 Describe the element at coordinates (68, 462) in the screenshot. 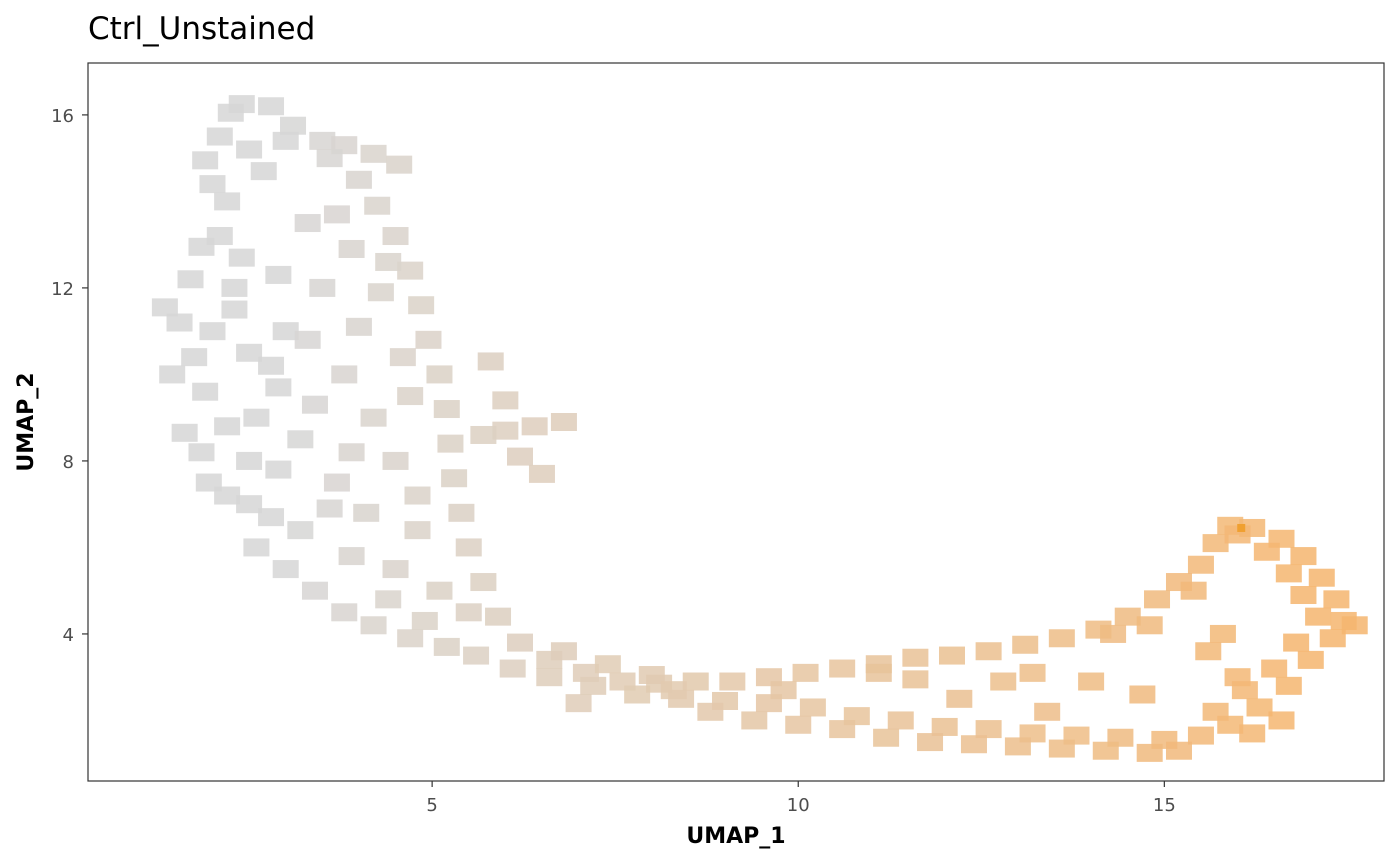

I see `y-tick-label: 8` at that location.